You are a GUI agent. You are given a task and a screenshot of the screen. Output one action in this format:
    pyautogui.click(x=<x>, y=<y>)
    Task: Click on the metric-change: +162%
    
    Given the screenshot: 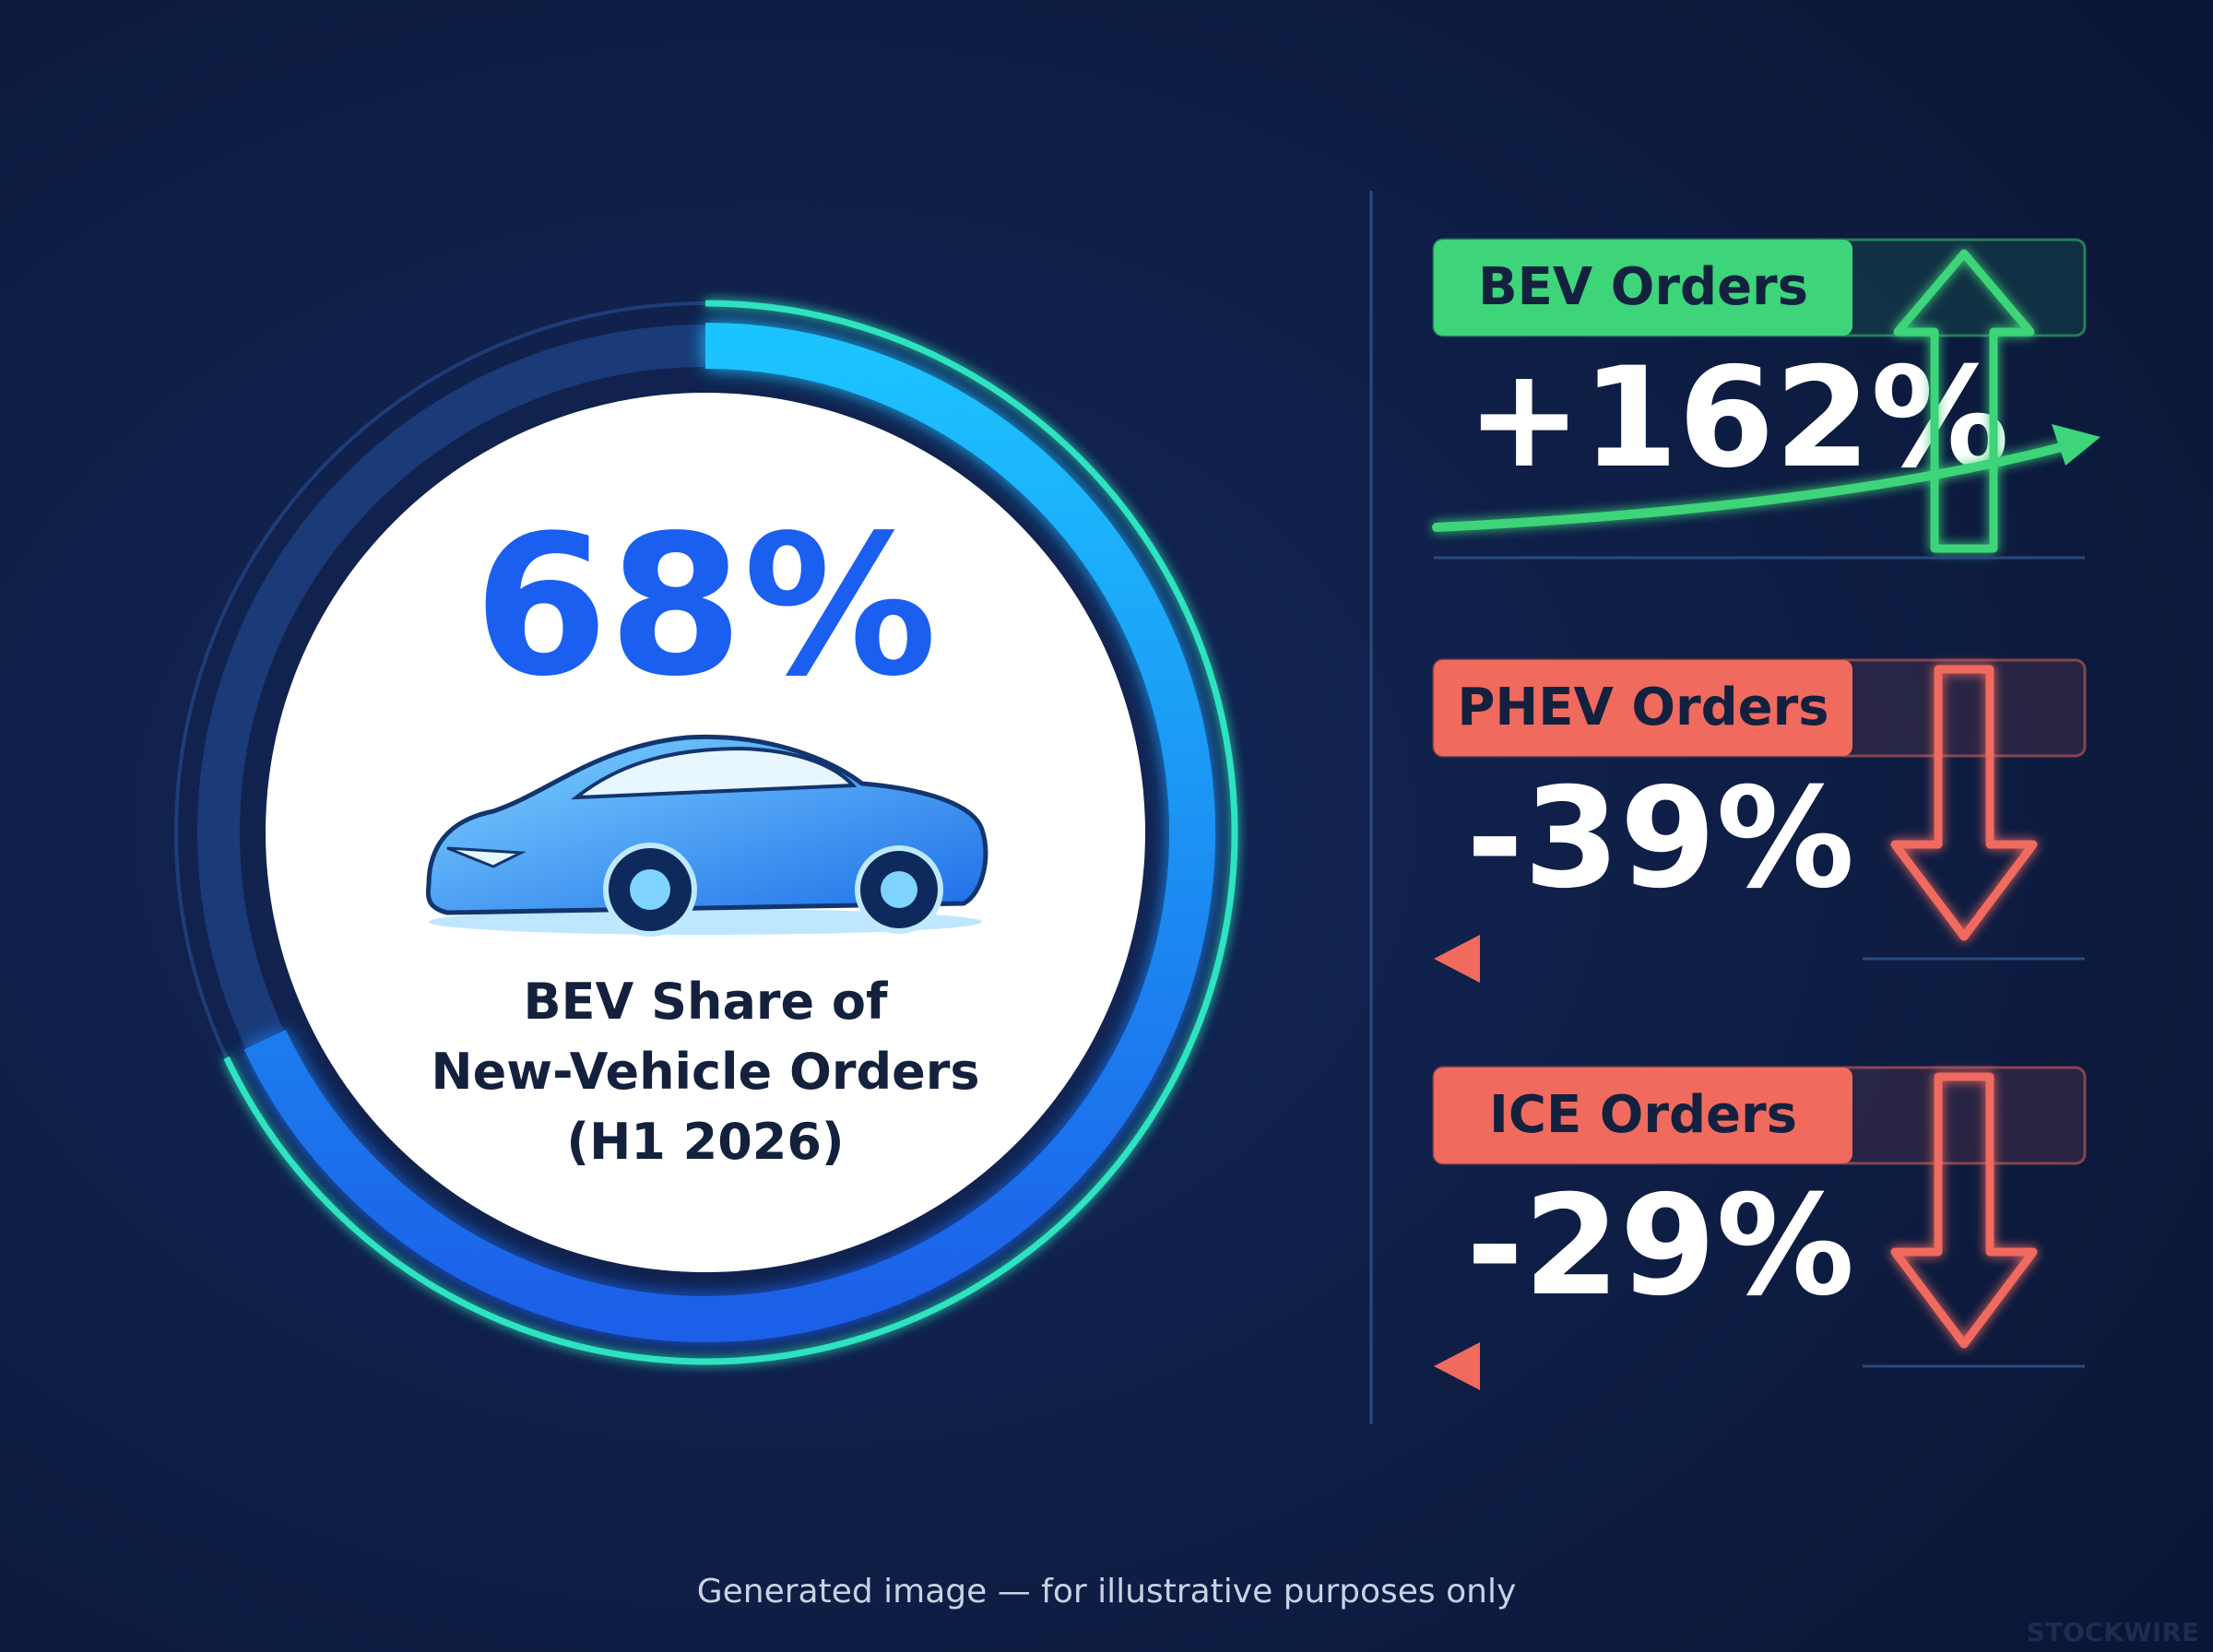 What is the action you would take?
    pyautogui.click(x=1737, y=418)
    